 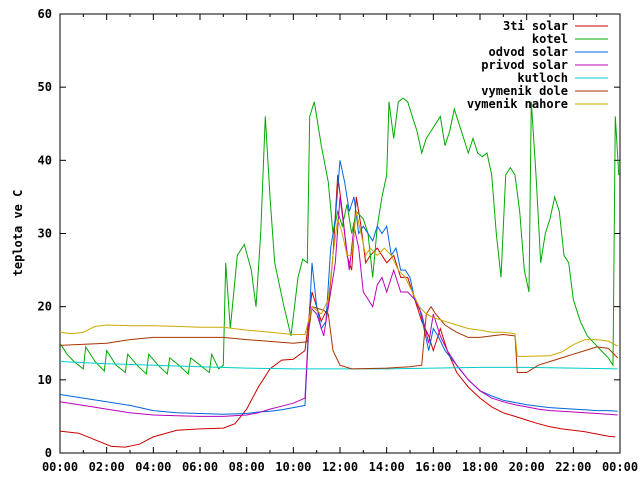 I want to click on legend-label: kotel, so click(x=550, y=39).